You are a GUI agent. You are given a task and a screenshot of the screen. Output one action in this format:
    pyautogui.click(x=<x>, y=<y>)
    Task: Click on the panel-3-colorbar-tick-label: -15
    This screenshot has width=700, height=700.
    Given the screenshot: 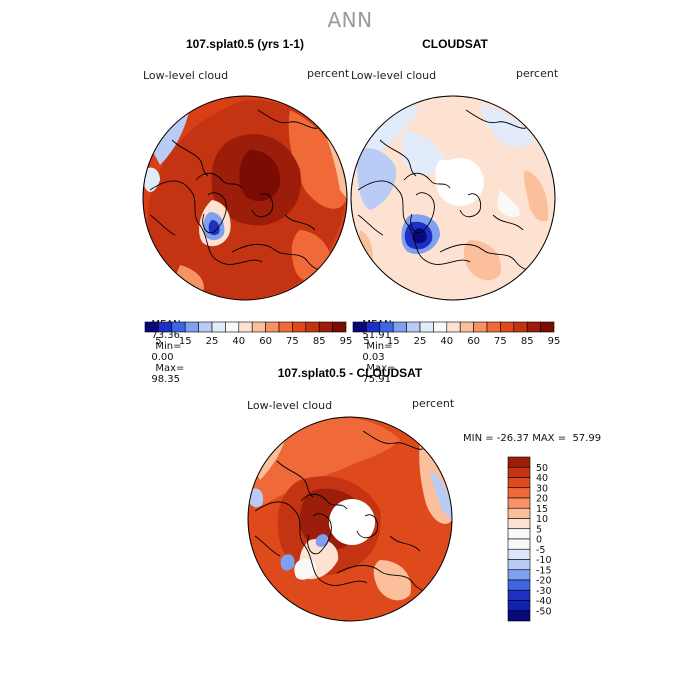 What is the action you would take?
    pyautogui.click(x=544, y=570)
    